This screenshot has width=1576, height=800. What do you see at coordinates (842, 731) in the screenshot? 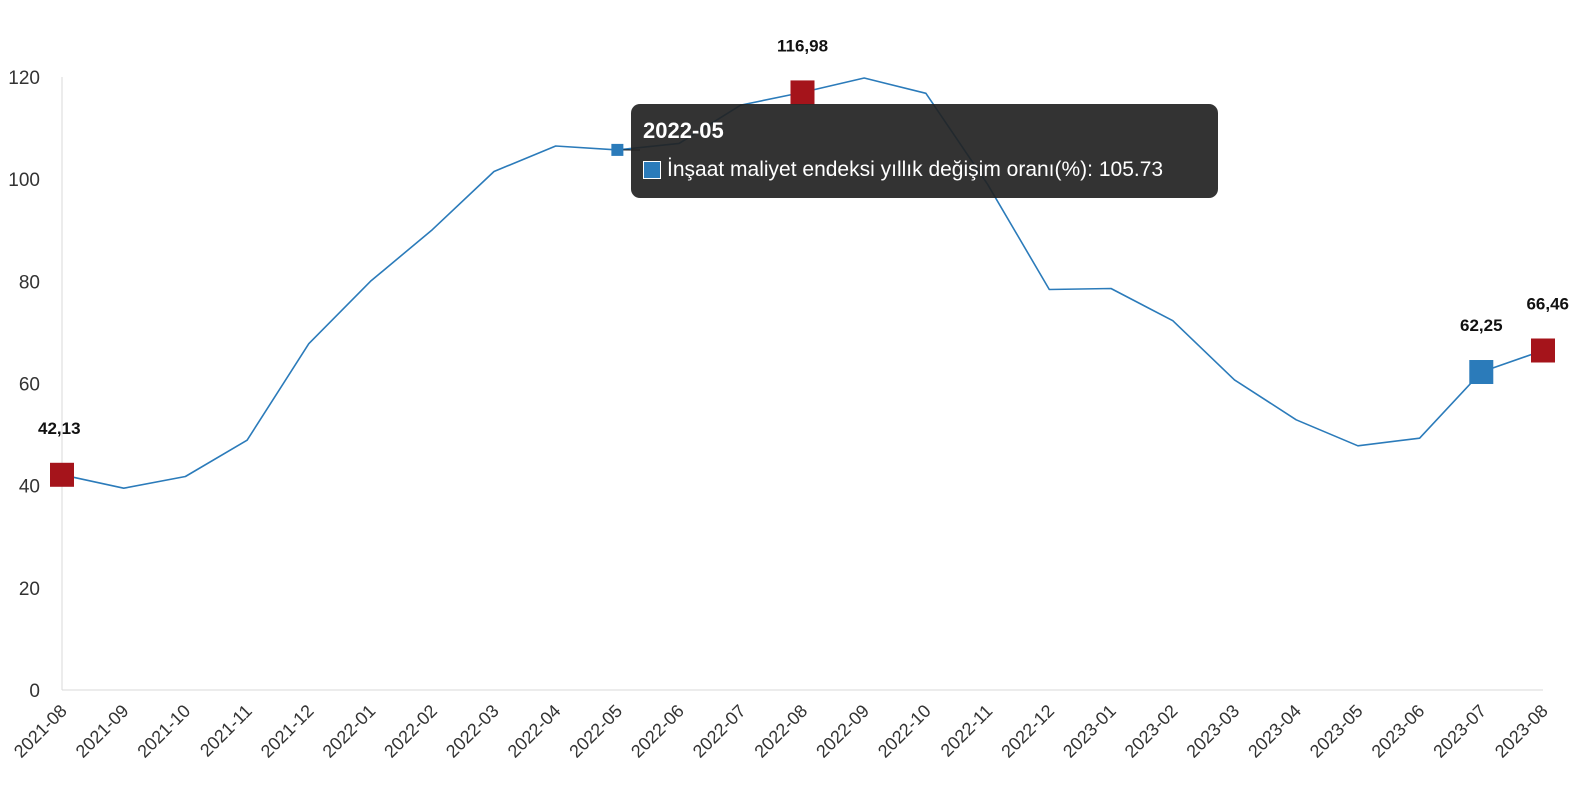
I see `x-tick-label: 2022-09` at bounding box center [842, 731].